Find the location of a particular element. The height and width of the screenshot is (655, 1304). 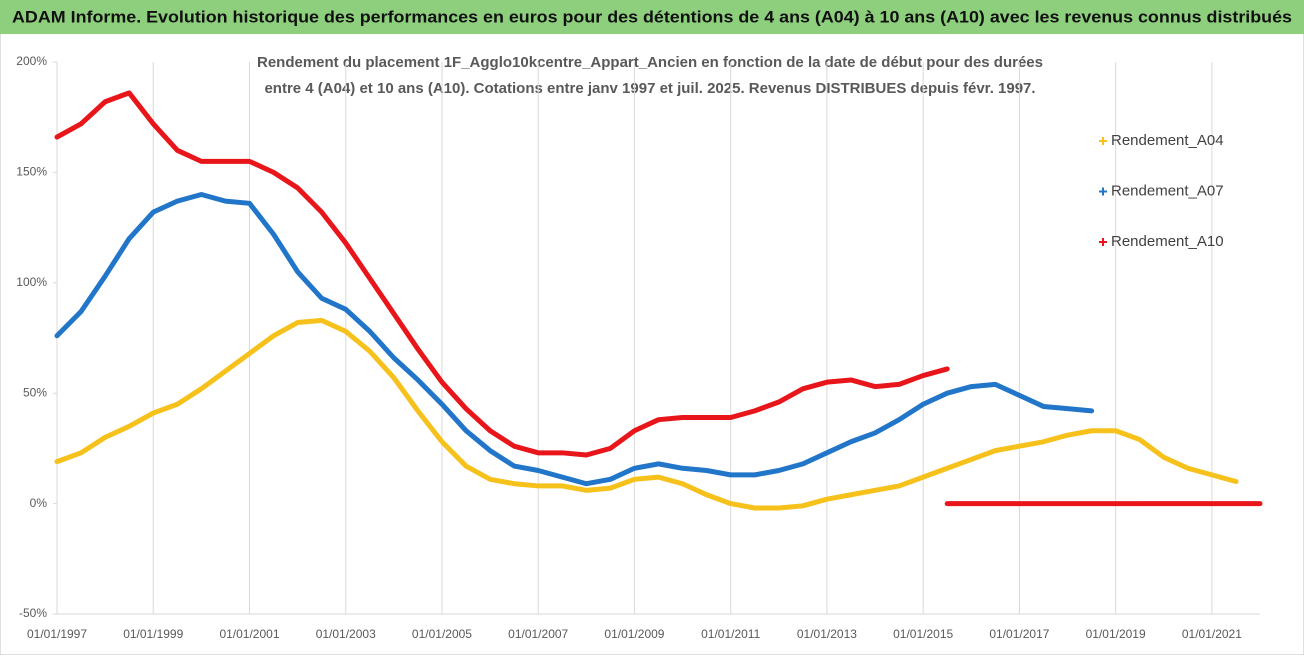

y-tick-label: 150% is located at coordinates (31, 172).